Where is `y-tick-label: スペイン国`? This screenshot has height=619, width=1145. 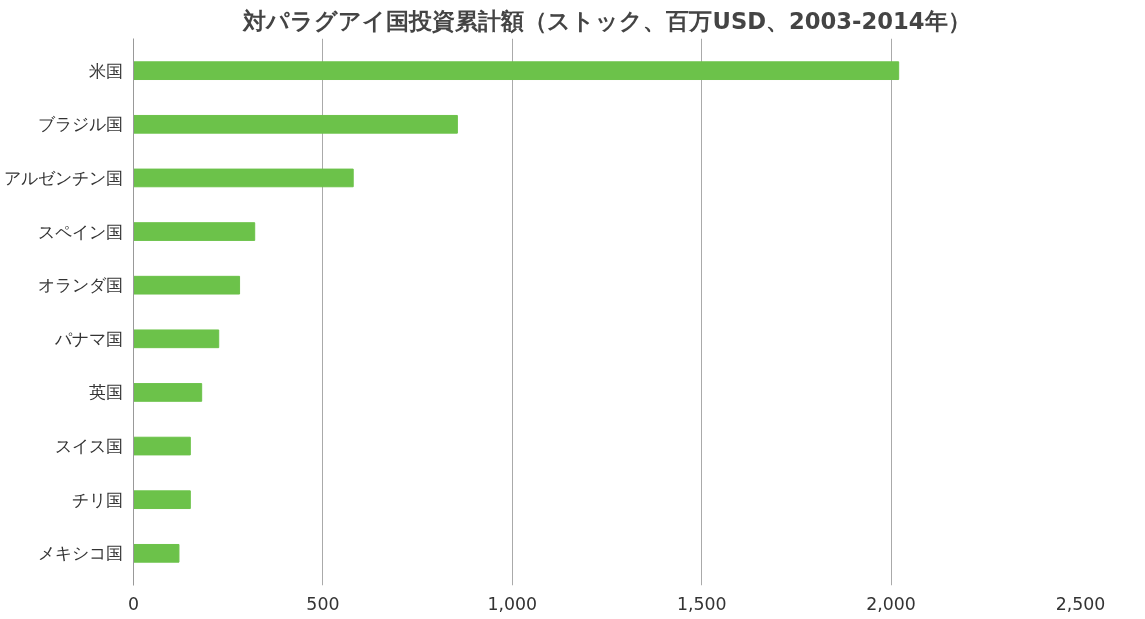 y-tick-label: スペイン国 is located at coordinates (80, 231).